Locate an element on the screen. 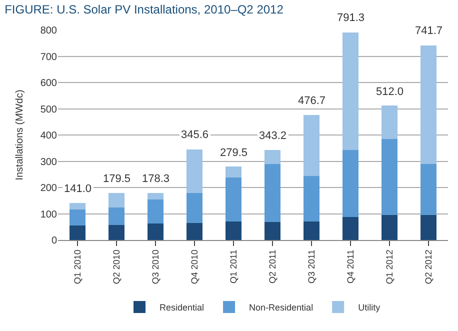 This screenshot has width=458, height=331. total-label: 178.3 is located at coordinates (156, 179).